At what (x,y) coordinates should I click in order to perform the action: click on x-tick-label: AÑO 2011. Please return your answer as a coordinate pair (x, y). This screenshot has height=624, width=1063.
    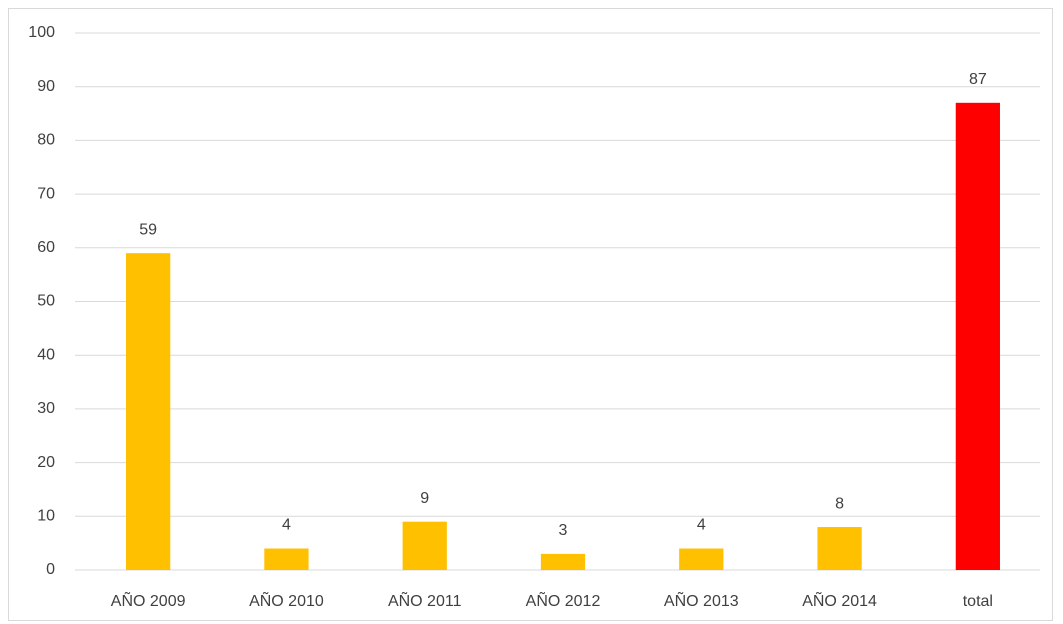
    Looking at the image, I should click on (425, 600).